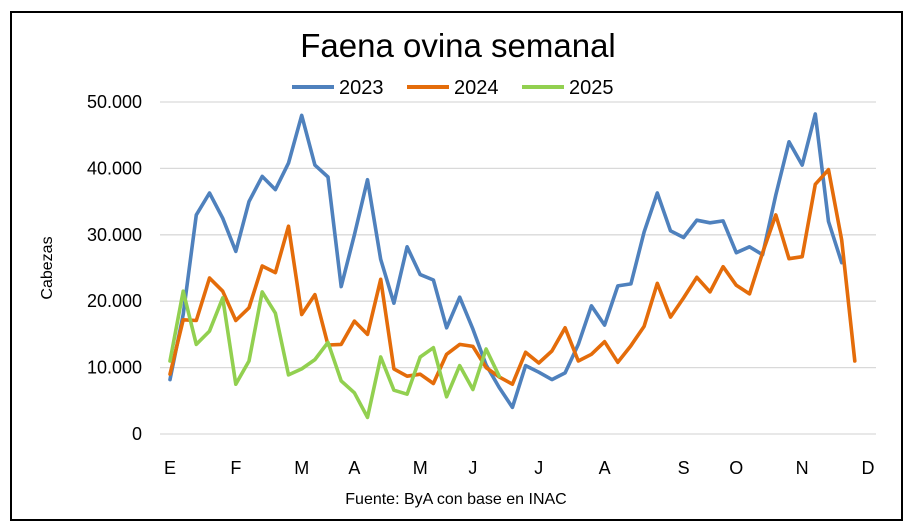 The width and height of the screenshot is (917, 527). What do you see at coordinates (47, 267) in the screenshot?
I see `y-axis-label: Cabezas` at bounding box center [47, 267].